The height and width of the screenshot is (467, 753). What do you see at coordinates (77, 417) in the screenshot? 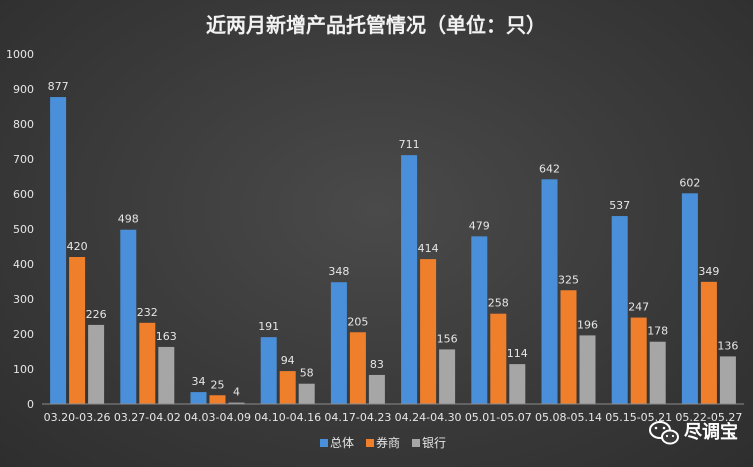
I see `x-tick-label: 03.20-03.26` at bounding box center [77, 417].